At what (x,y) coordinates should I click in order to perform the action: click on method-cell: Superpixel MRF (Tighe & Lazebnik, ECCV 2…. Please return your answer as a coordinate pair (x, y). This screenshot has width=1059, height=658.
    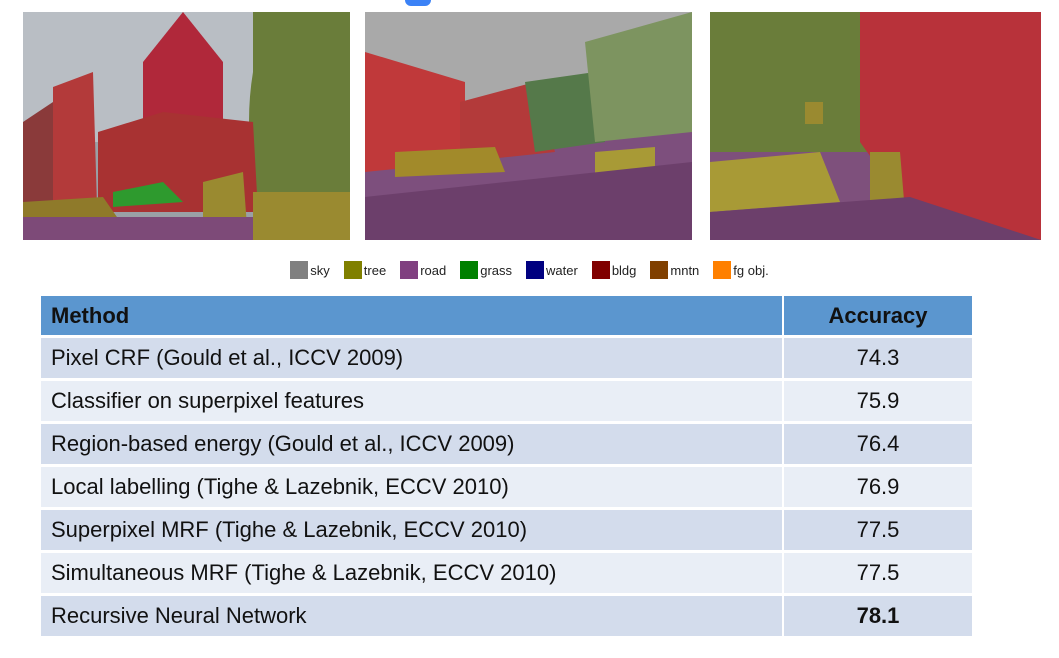
    Looking at the image, I should click on (411, 530).